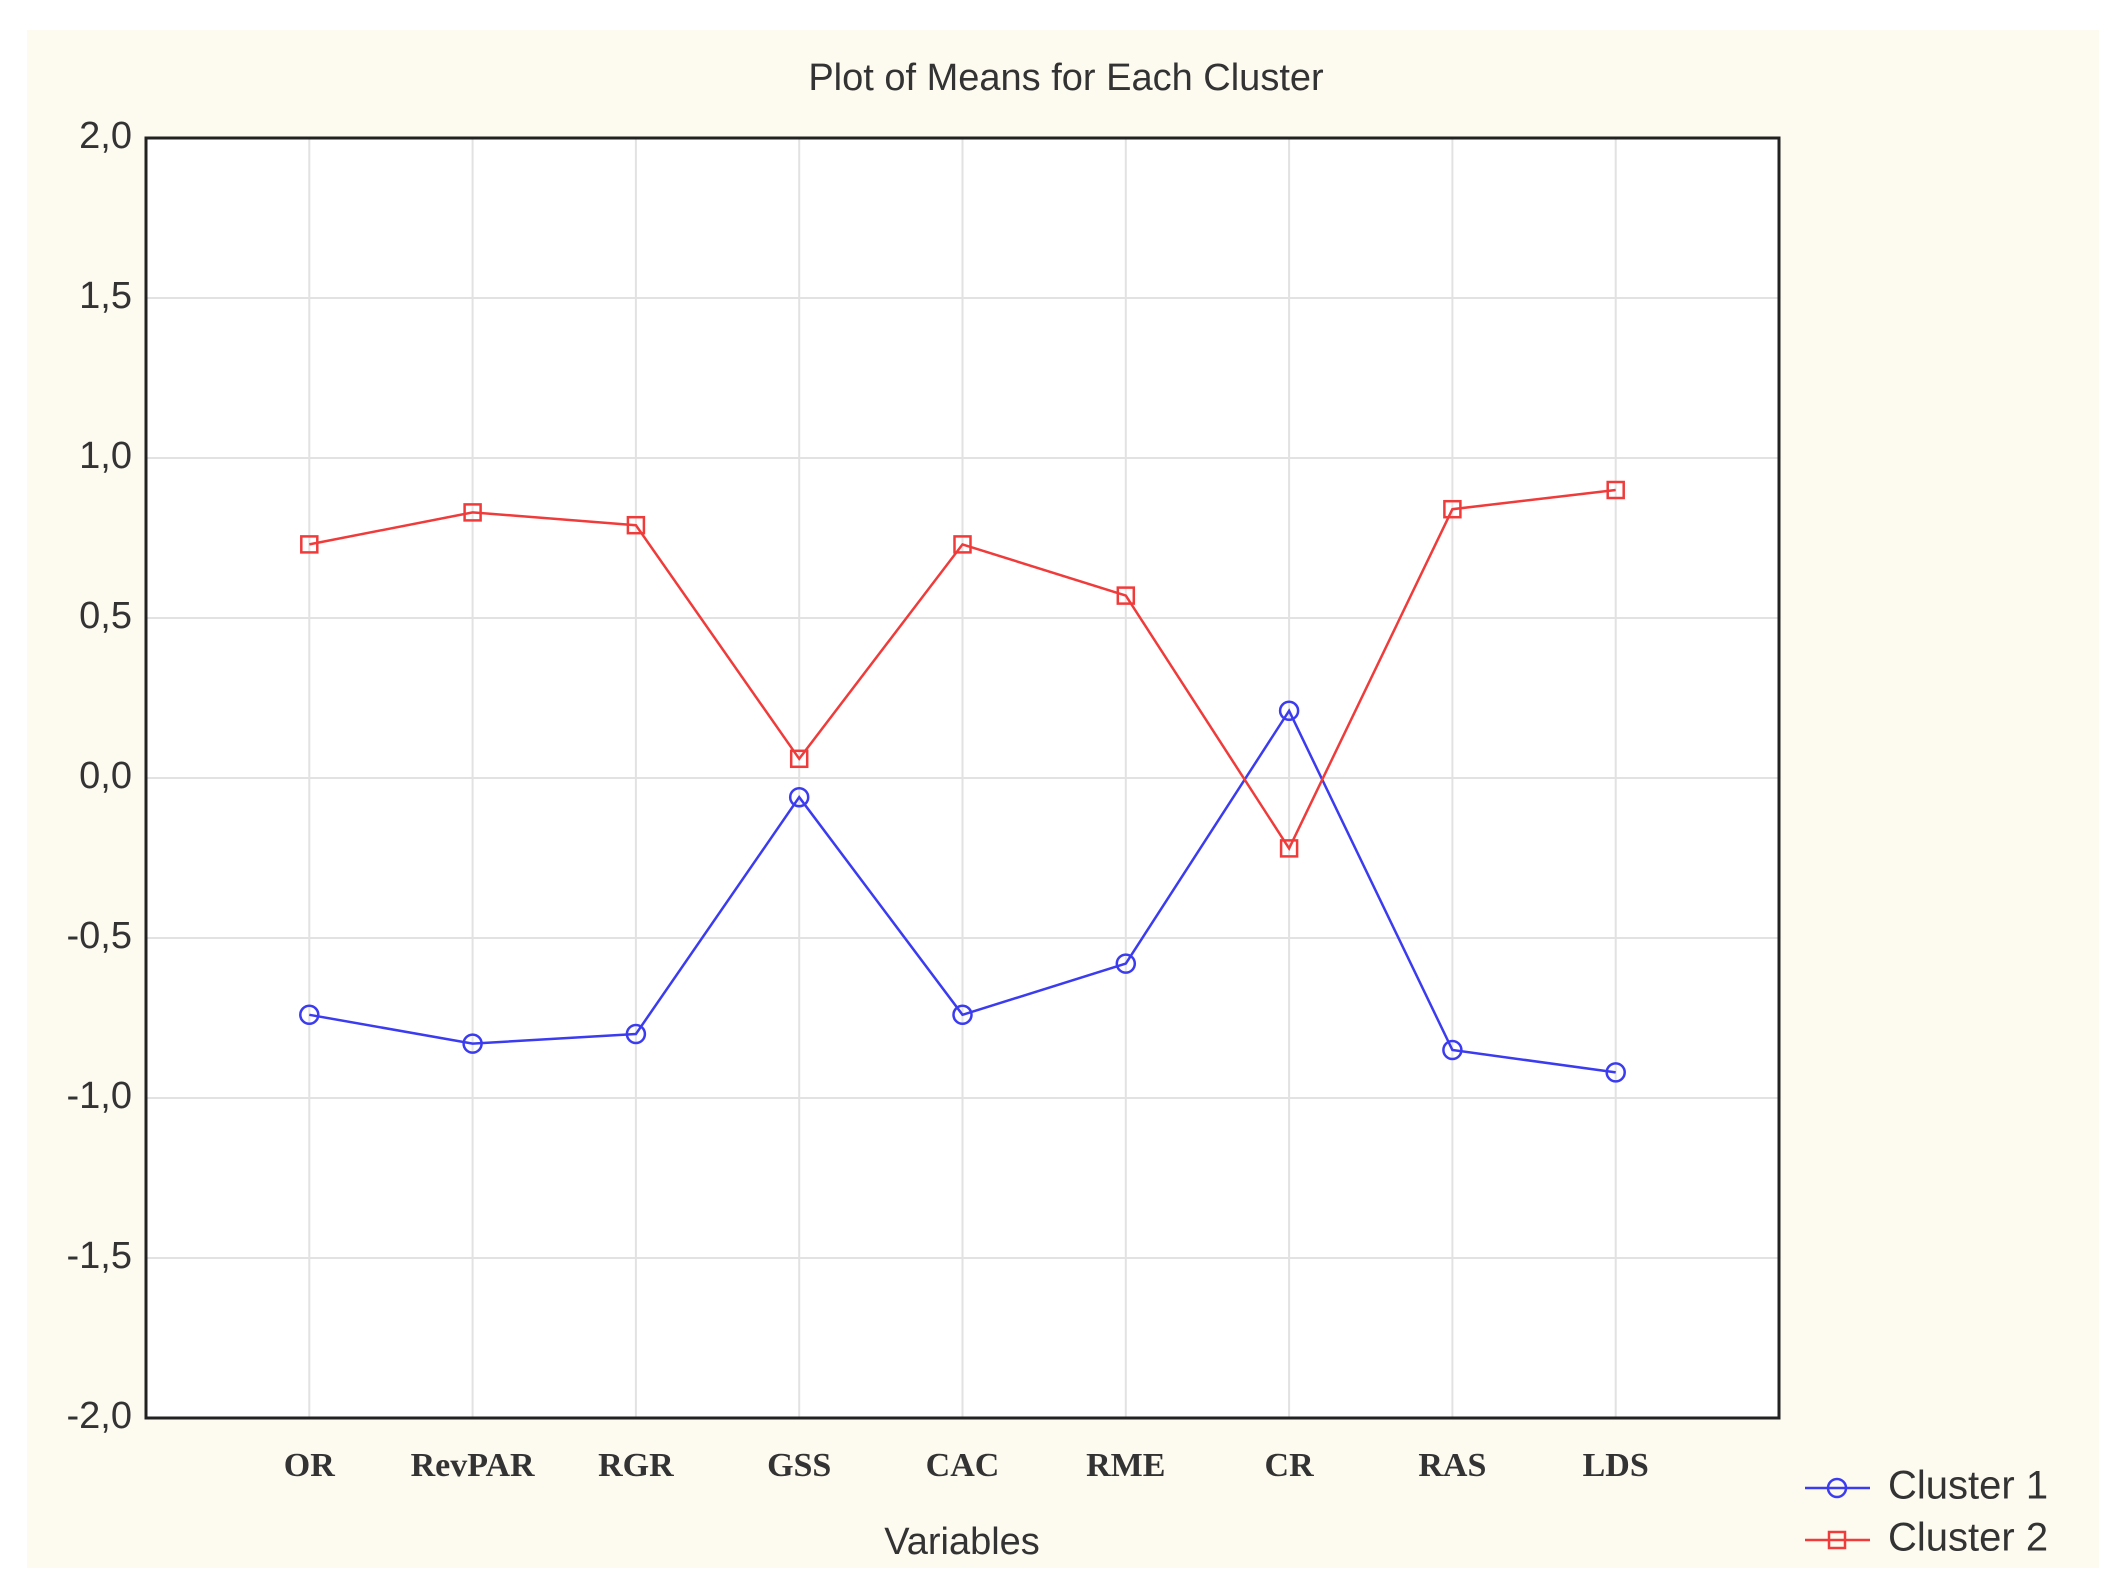 The width and height of the screenshot is (2126, 1586). Describe the element at coordinates (1968, 1538) in the screenshot. I see `legend-label: Cluster 2` at that location.